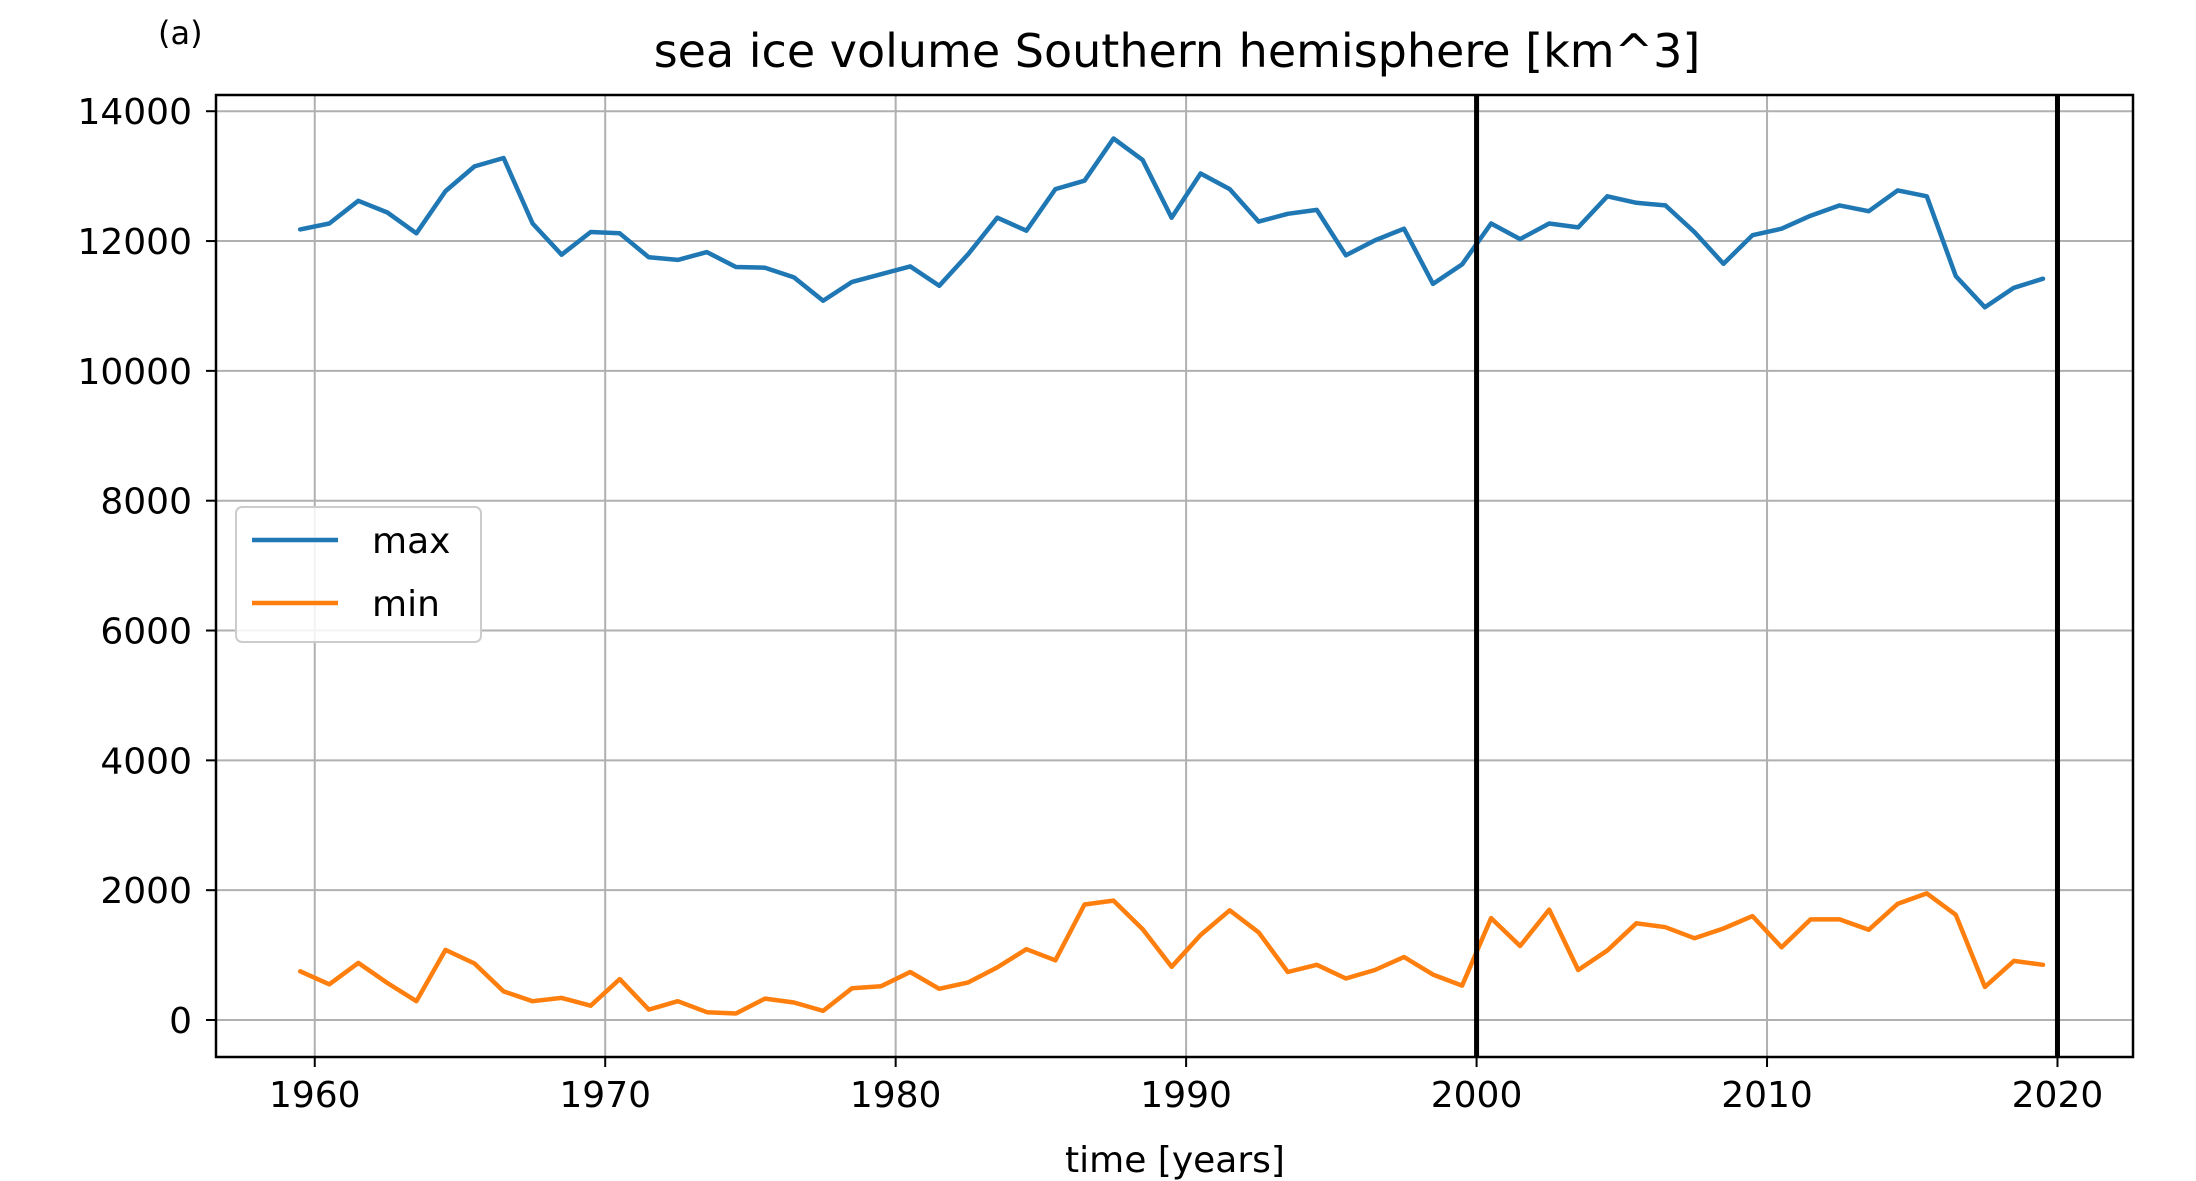 This screenshot has height=1181, width=2196. Describe the element at coordinates (406, 604) in the screenshot. I see `legend-label-min: min` at that location.